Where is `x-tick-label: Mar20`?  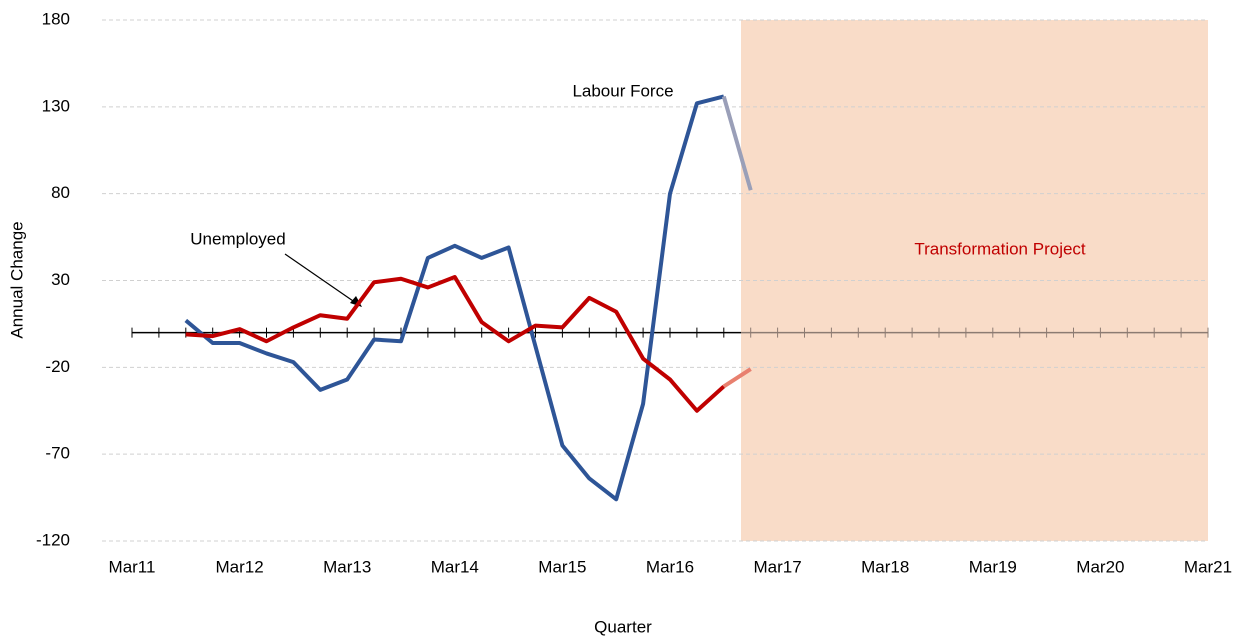
x-tick-label: Mar20 is located at coordinates (1100, 566).